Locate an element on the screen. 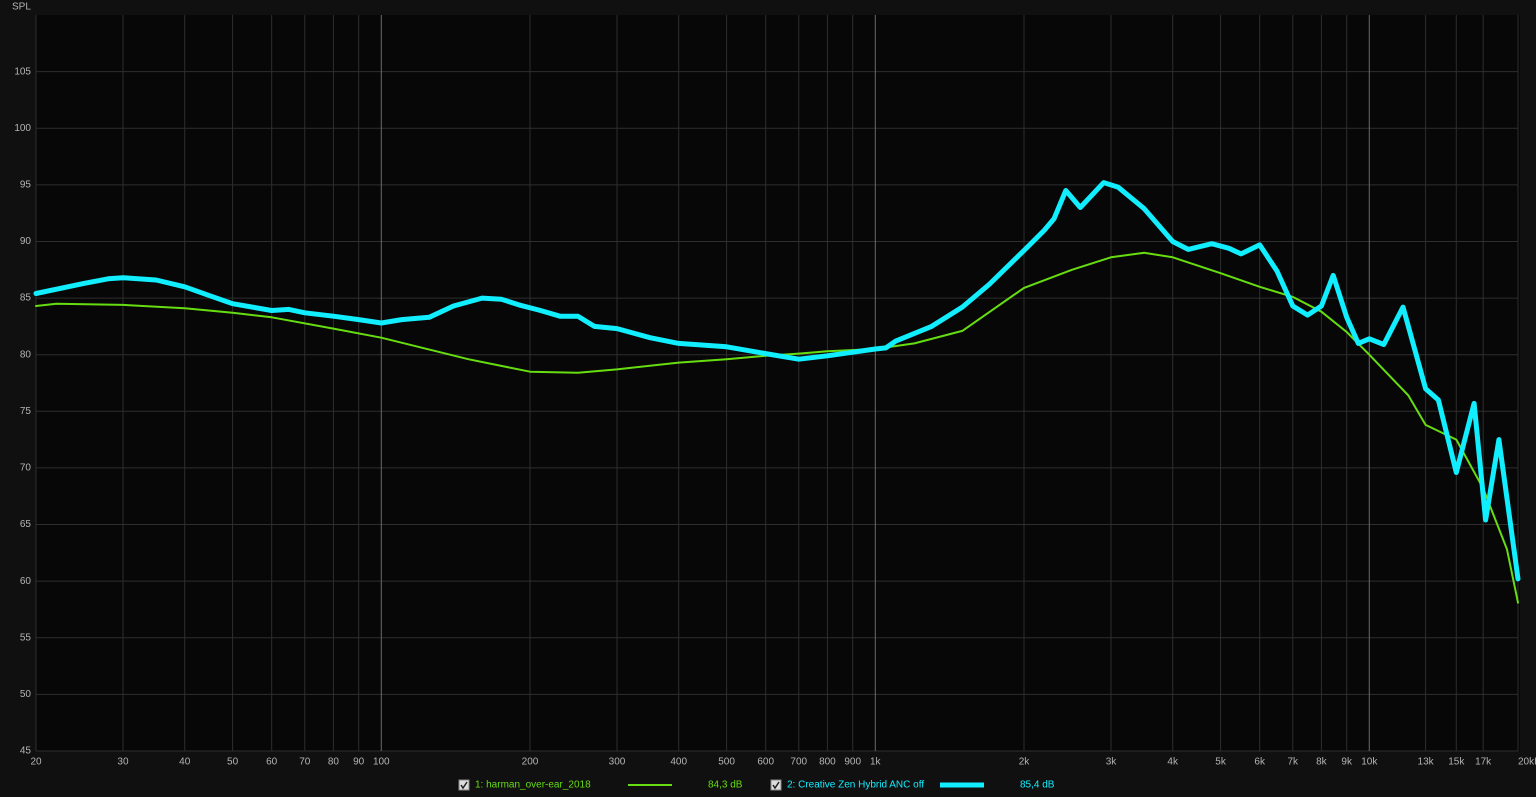 The height and width of the screenshot is (797, 1536). x-tick-label: 60 is located at coordinates (272, 762).